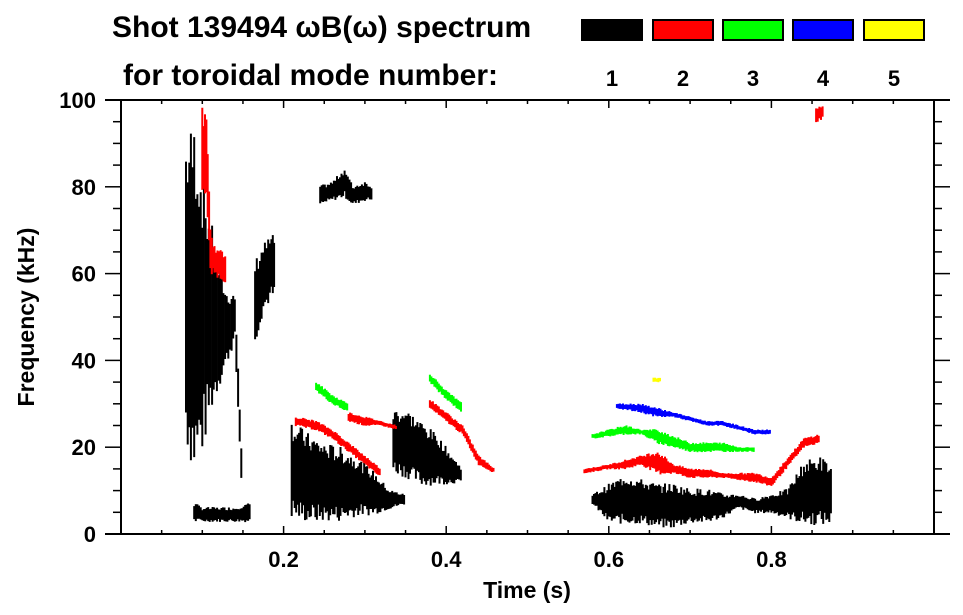 The width and height of the screenshot is (963, 615). What do you see at coordinates (321, 27) in the screenshot?
I see `chart-title: Shot 139494 ωB(ω) spectrum` at bounding box center [321, 27].